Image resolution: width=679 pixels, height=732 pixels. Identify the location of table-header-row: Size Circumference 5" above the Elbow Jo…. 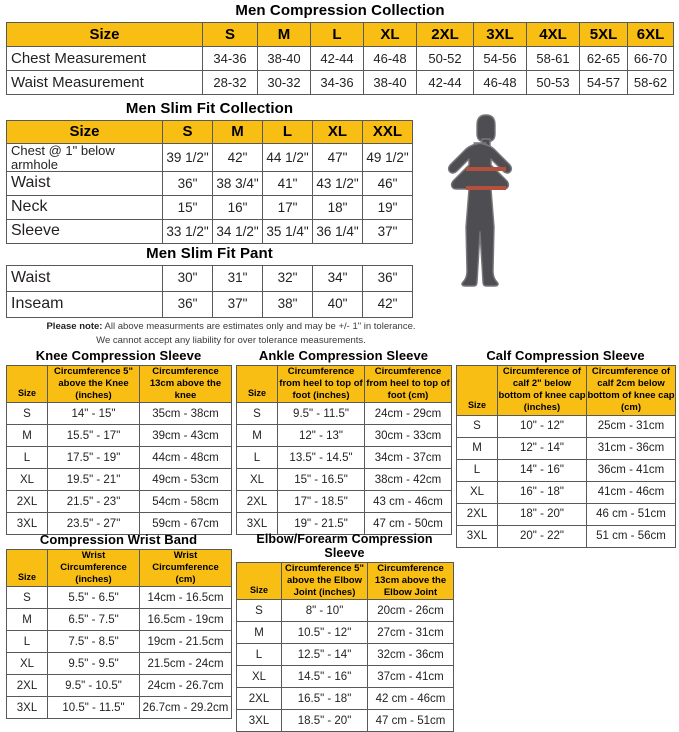
(345, 581).